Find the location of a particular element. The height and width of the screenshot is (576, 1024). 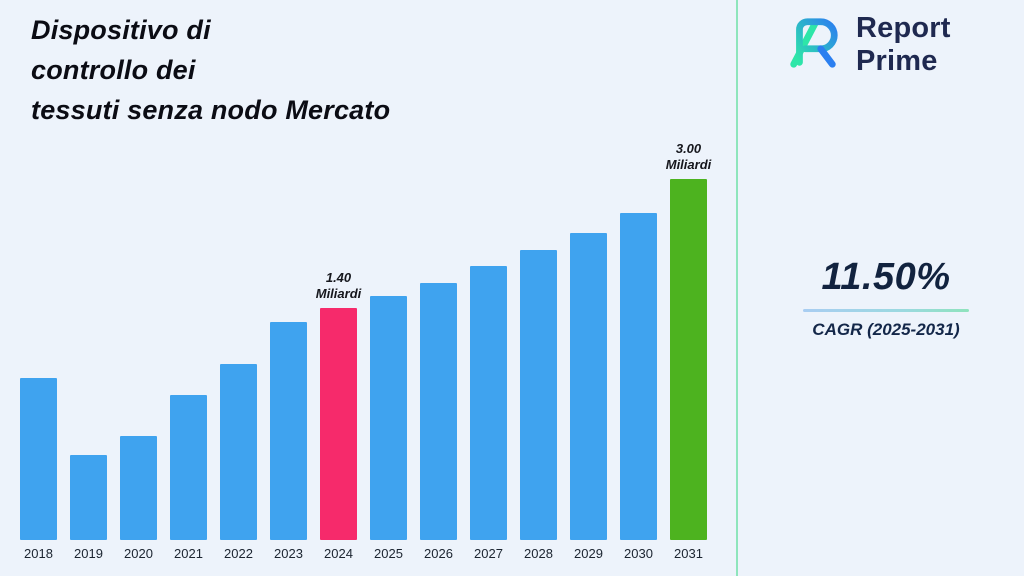

x-axis-label-2020: 2020 is located at coordinates (138, 553).